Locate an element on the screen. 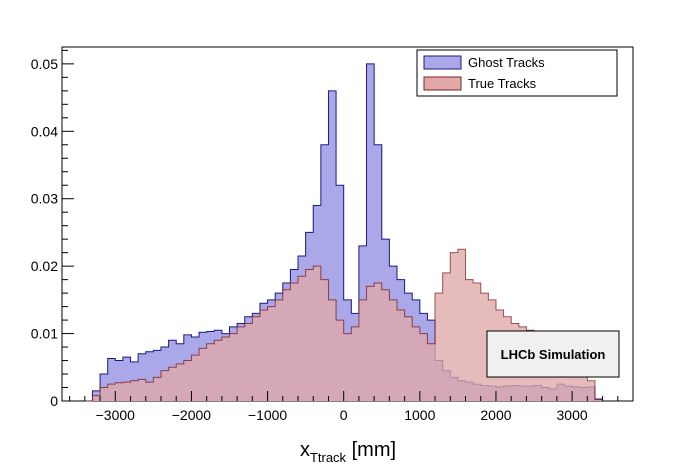  x-tick-label: −1000 is located at coordinates (268, 415).